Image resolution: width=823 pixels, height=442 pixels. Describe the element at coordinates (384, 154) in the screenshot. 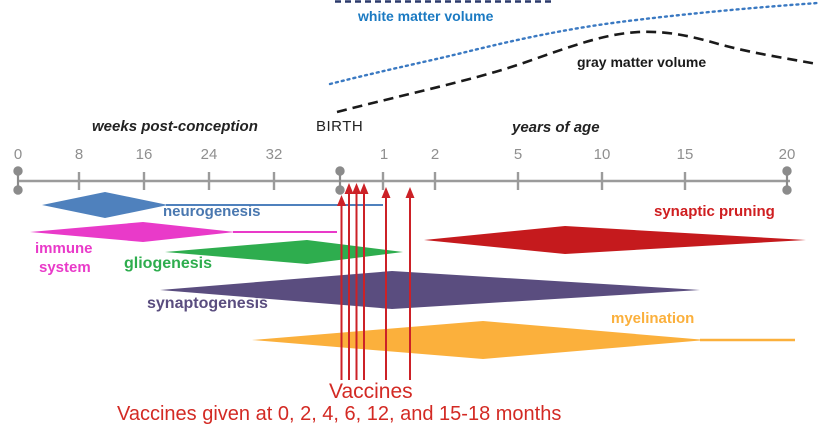

I see `year-tick-1: 1` at that location.